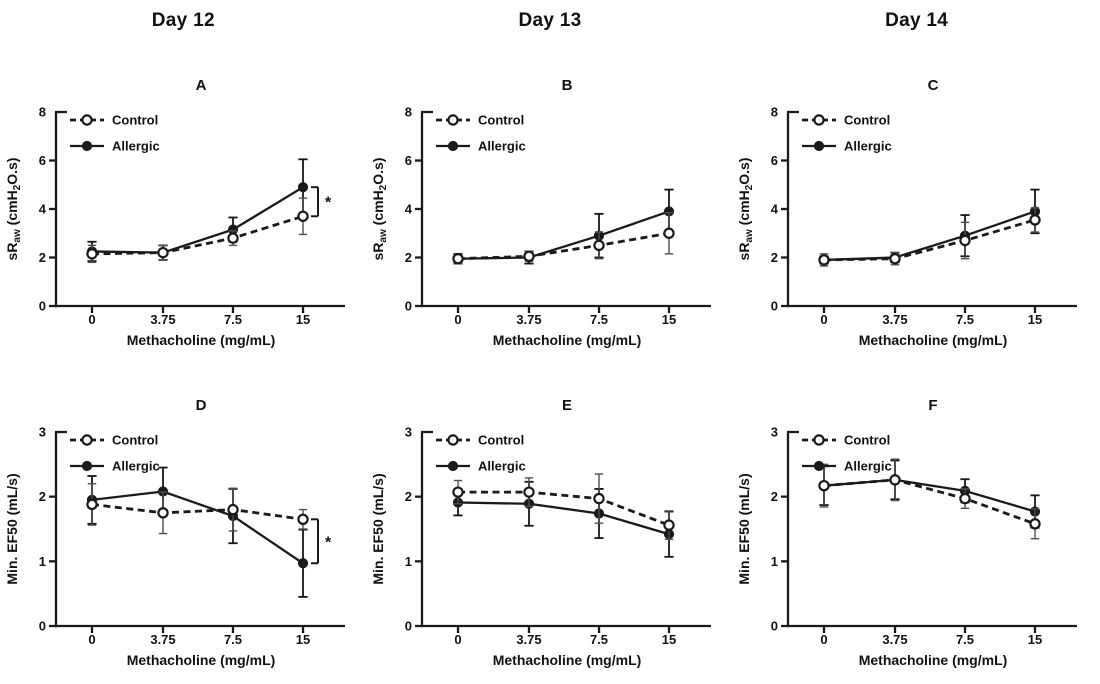 The width and height of the screenshot is (1100, 684). Describe the element at coordinates (917, 20) in the screenshot. I see `day-header-14: Day 14` at that location.